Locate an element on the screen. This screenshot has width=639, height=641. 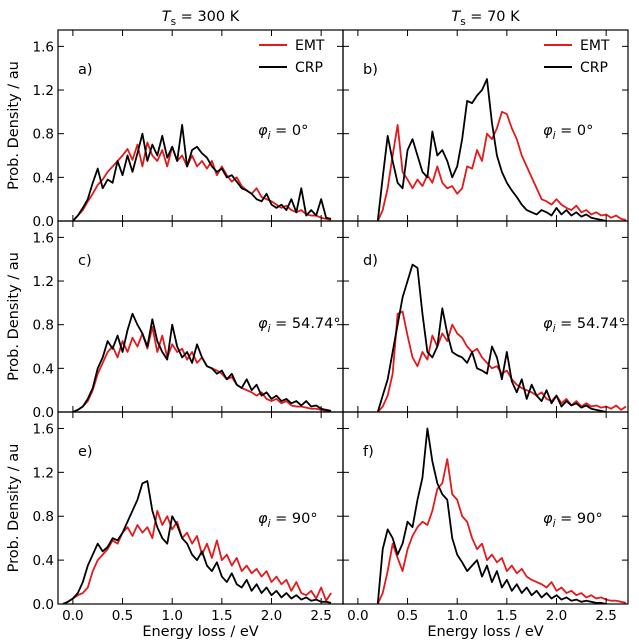
panel-f: f) φi = 90° is located at coordinates (485, 508).